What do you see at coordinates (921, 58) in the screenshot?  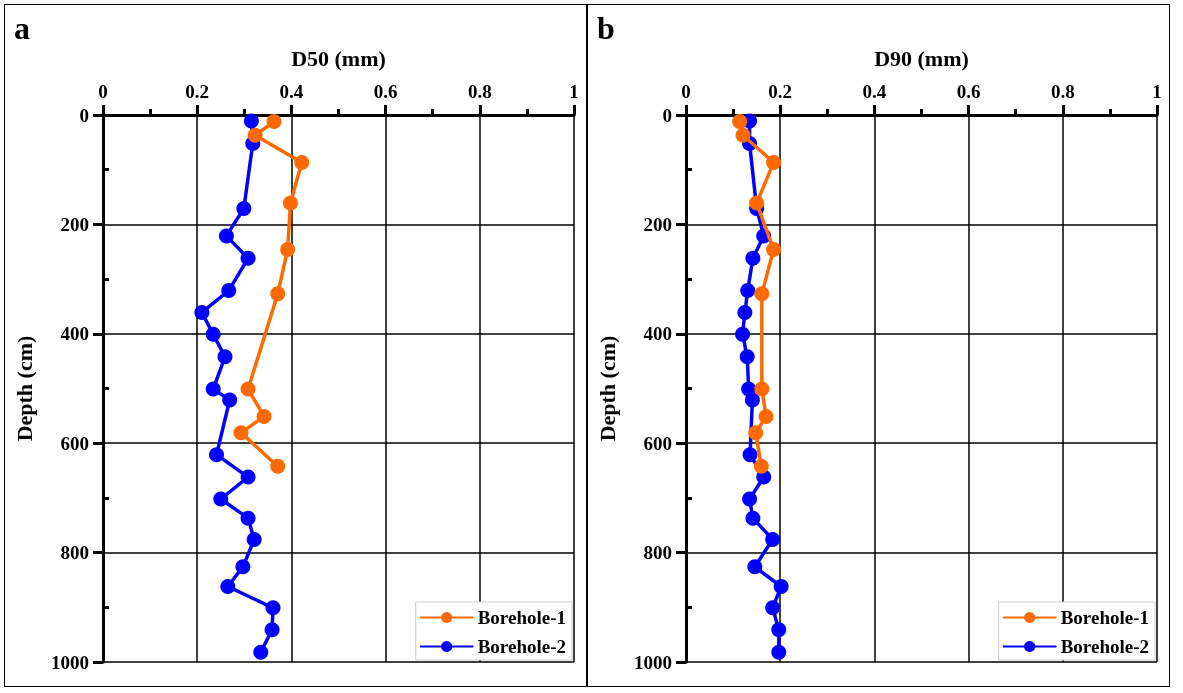 I see `x-axis-title: D90 (mm)` at bounding box center [921, 58].